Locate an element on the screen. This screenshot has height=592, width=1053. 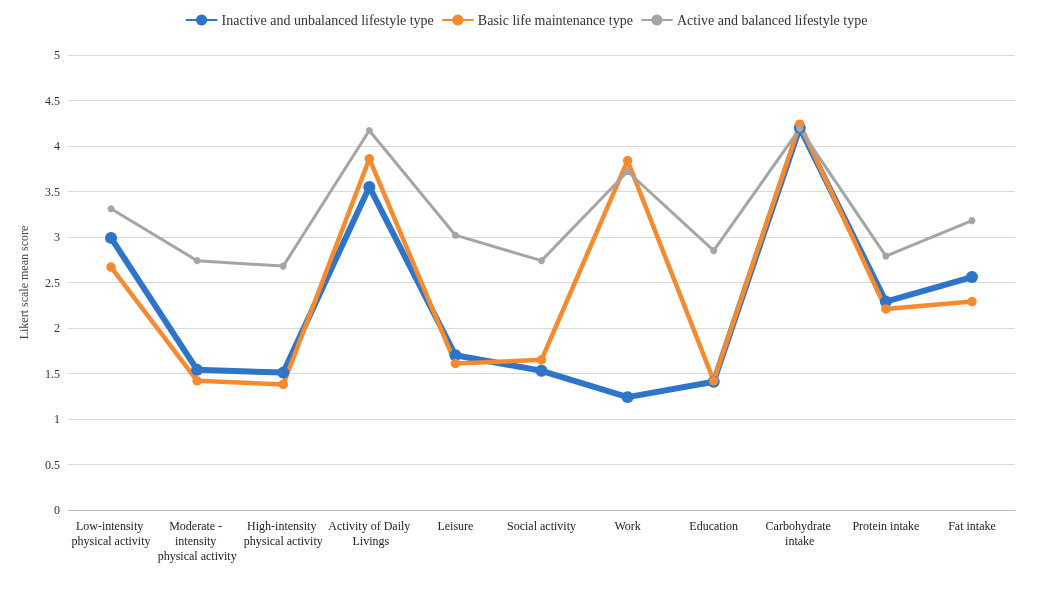
y-tick-label: 5 is located at coordinates (57, 55).